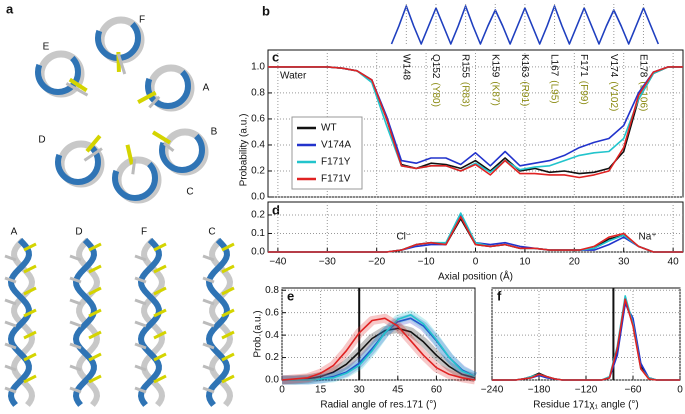 Image resolution: width=685 pixels, height=414 pixels. Describe the element at coordinates (575, 262) in the screenshot. I see `x-tick-label: 20` at that location.